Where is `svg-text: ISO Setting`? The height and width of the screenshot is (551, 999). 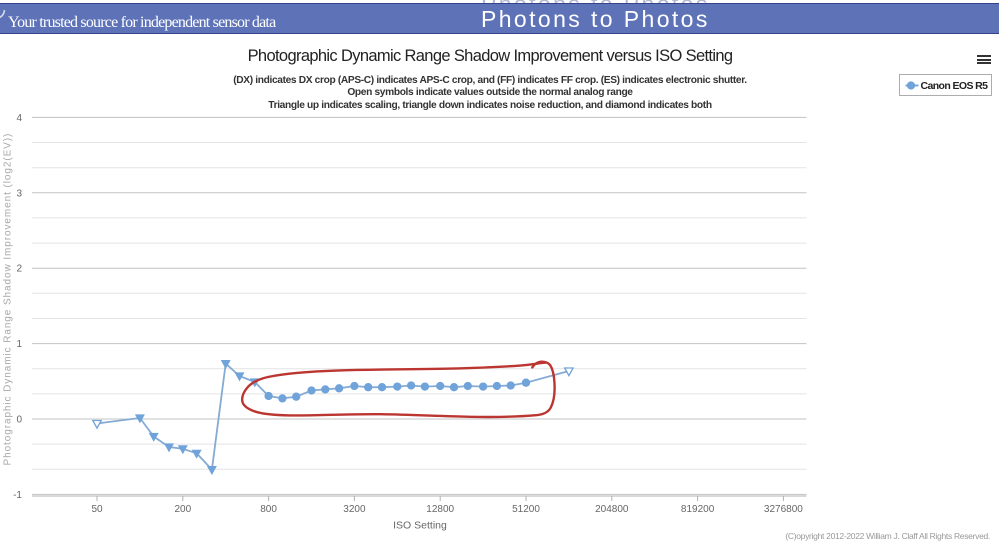
svg-text: ISO Setting is located at coordinates (420, 526).